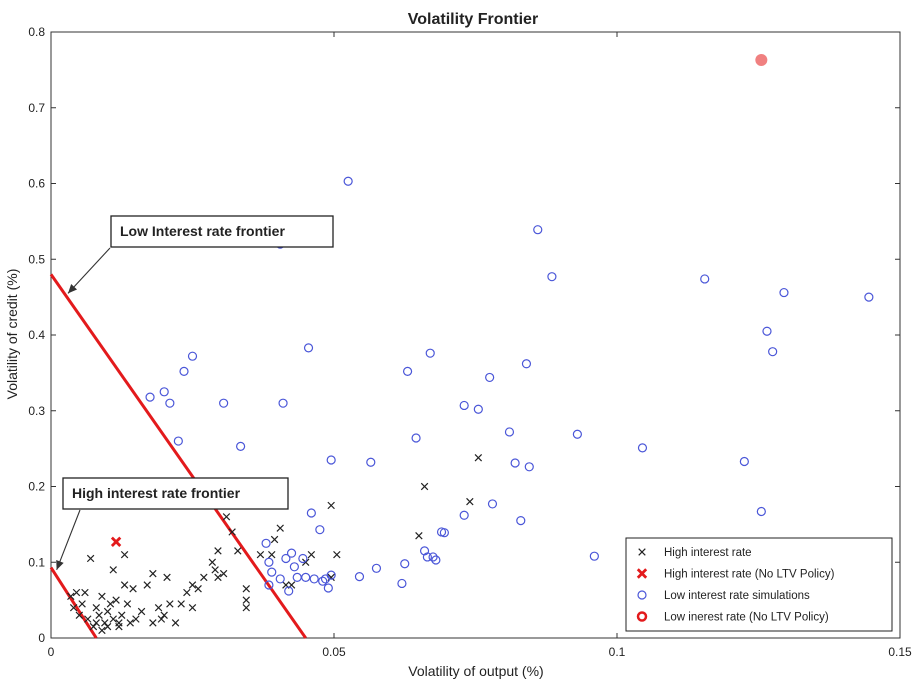 This screenshot has width=916, height=682. I want to click on y-tick-label: 0.6, so click(36, 184).